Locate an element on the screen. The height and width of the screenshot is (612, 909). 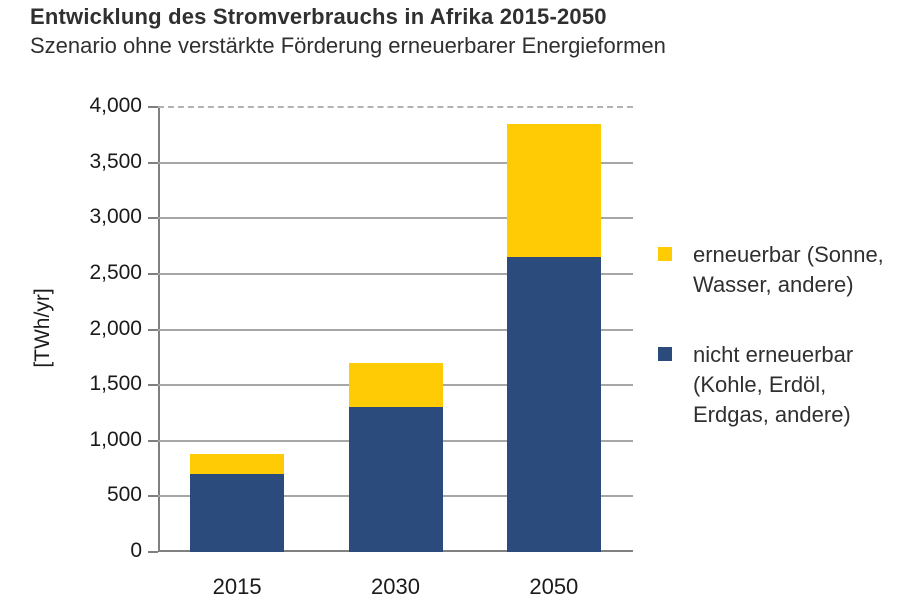
x-tick-label: 2015 is located at coordinates (237, 586).